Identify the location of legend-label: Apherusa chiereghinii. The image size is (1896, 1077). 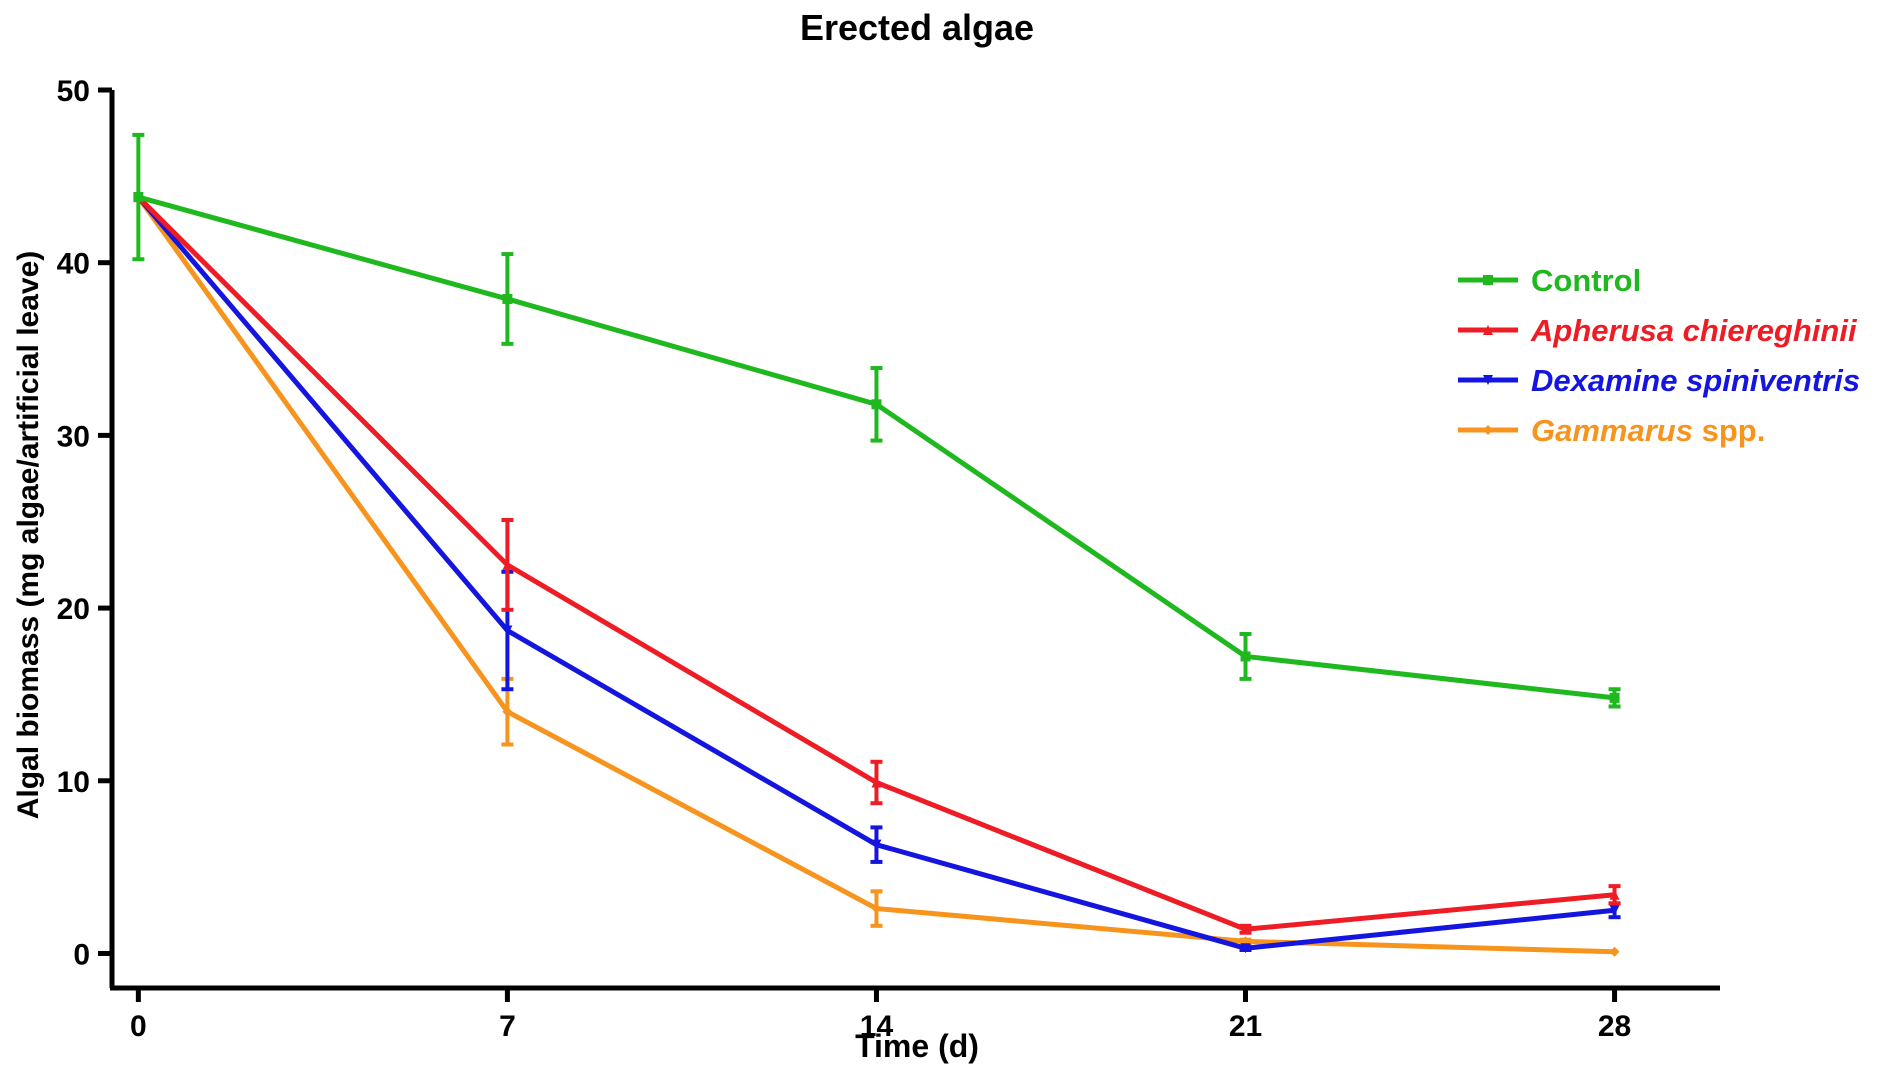
(1694, 330).